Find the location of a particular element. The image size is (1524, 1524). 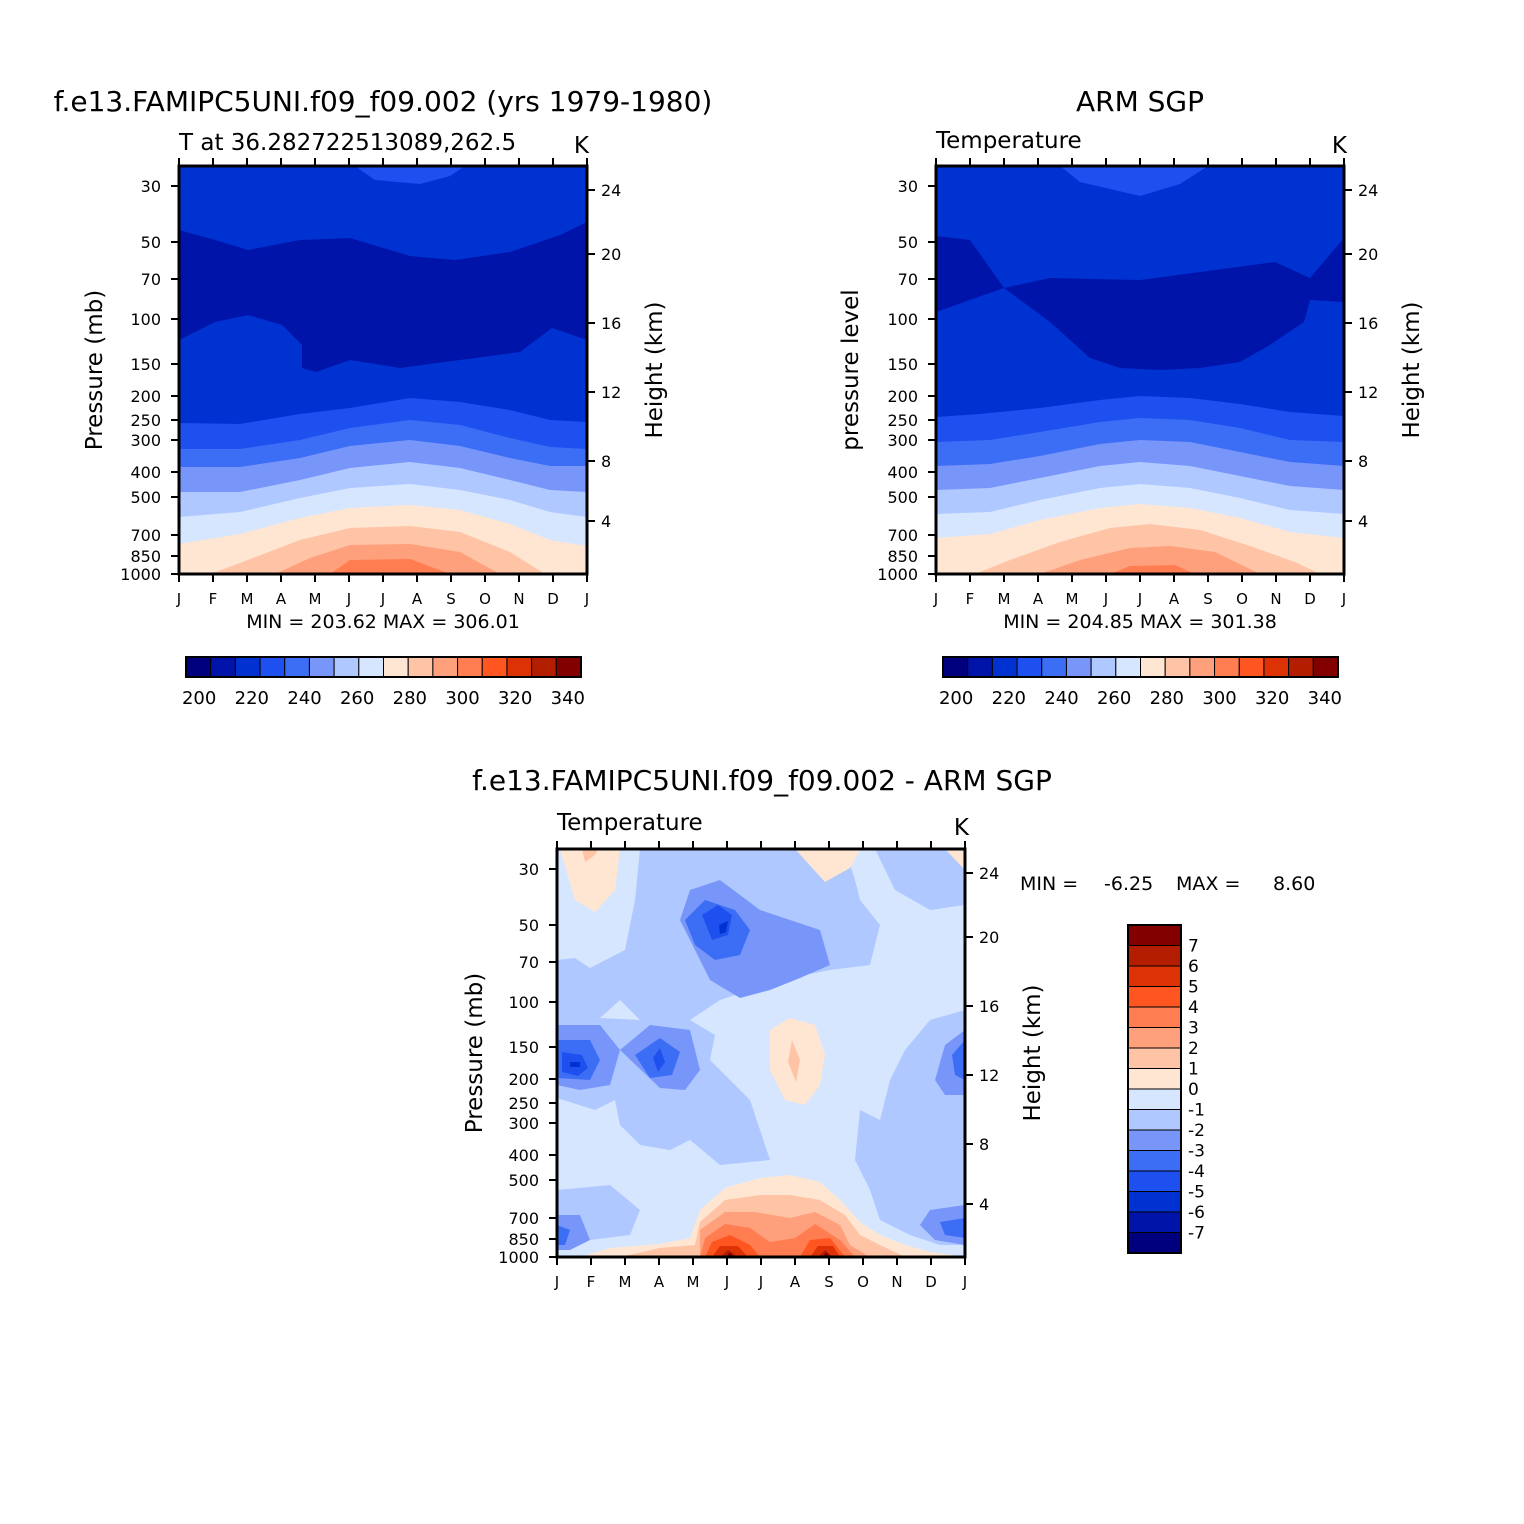

colorbar-label: 2 is located at coordinates (1193, 1049).